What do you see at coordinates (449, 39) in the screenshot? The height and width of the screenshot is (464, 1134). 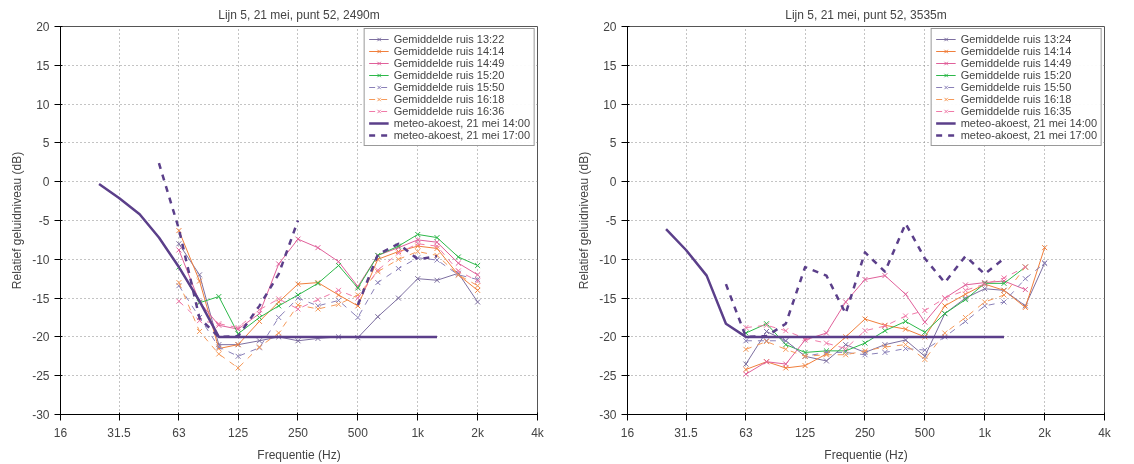 I see `legend-label: Gemiddelde ruis 13:22` at bounding box center [449, 39].